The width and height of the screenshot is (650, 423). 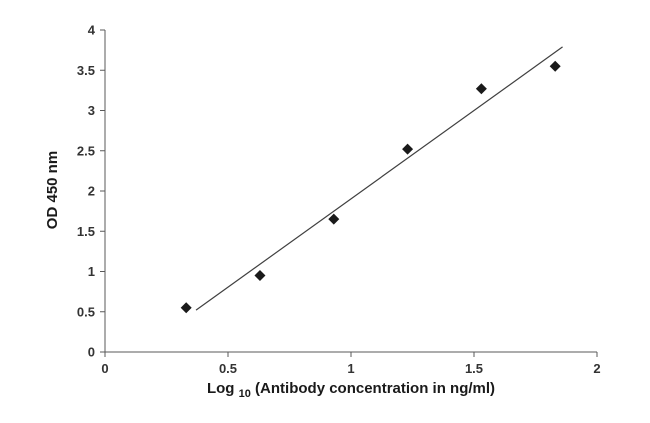 What do you see at coordinates (52, 190) in the screenshot?
I see `y-axis-title: OD 450 nm` at bounding box center [52, 190].